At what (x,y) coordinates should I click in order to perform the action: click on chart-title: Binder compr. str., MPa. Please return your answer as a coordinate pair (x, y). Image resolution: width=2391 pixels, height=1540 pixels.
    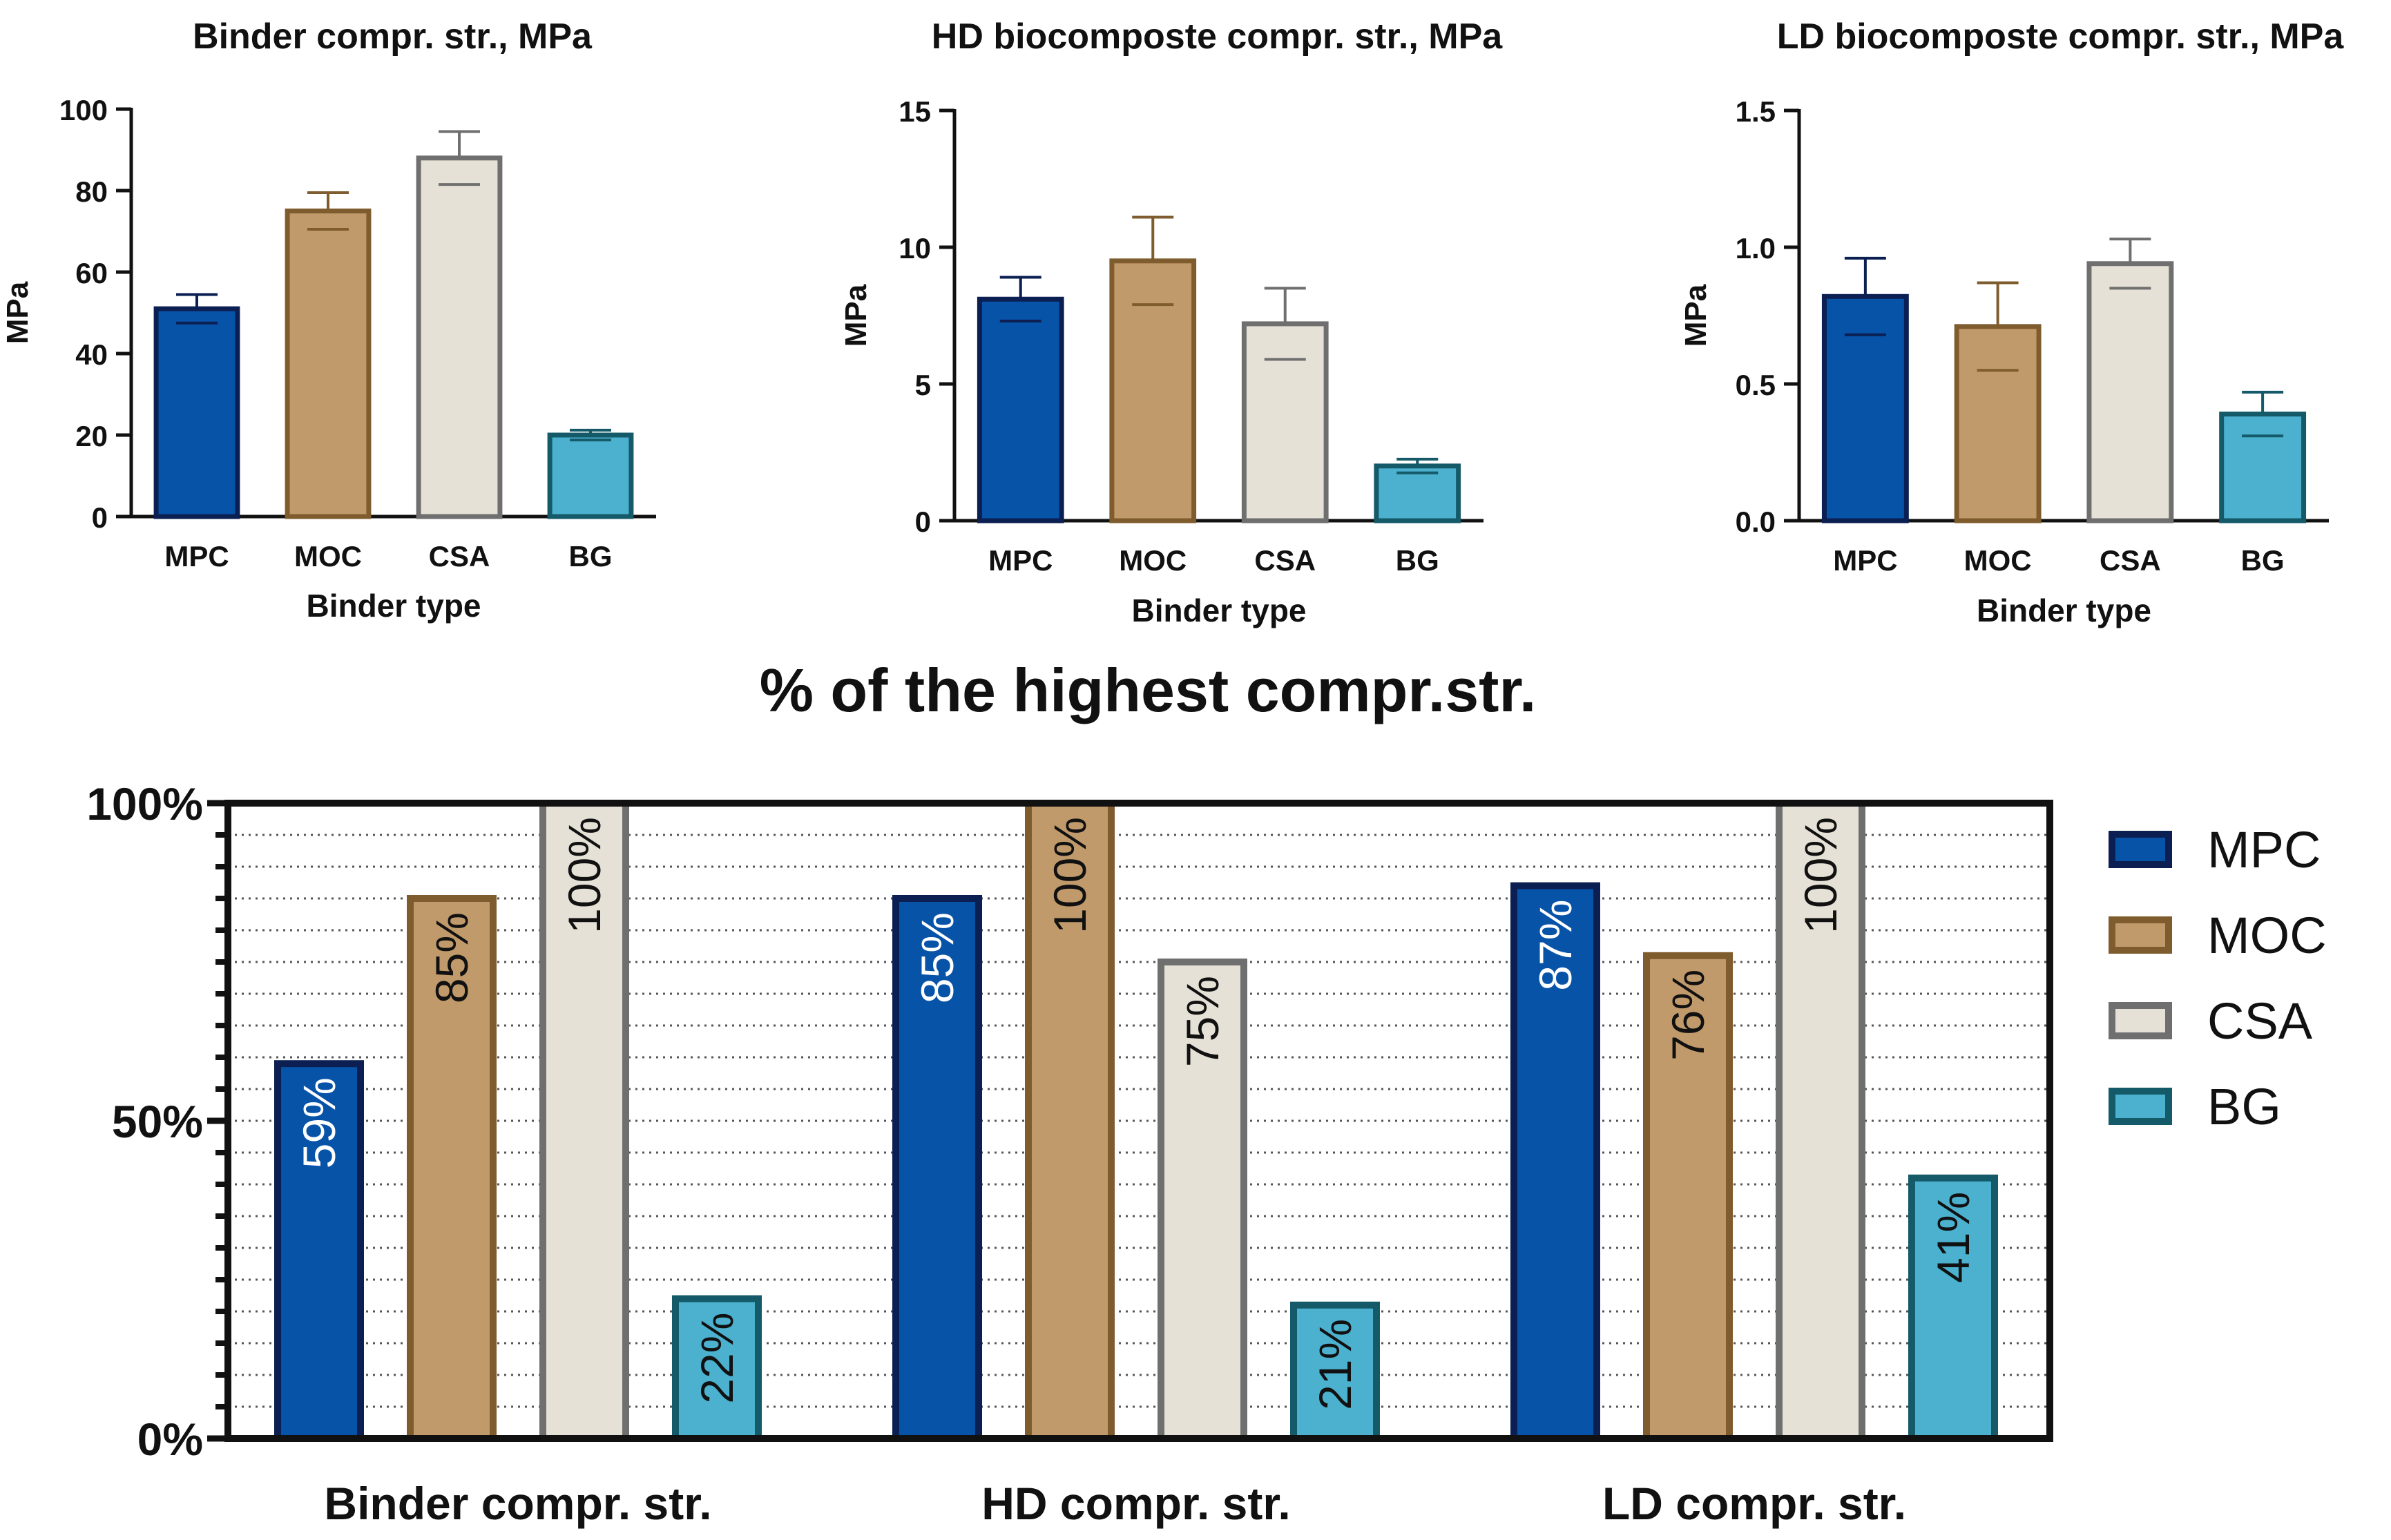
    Looking at the image, I should click on (393, 37).